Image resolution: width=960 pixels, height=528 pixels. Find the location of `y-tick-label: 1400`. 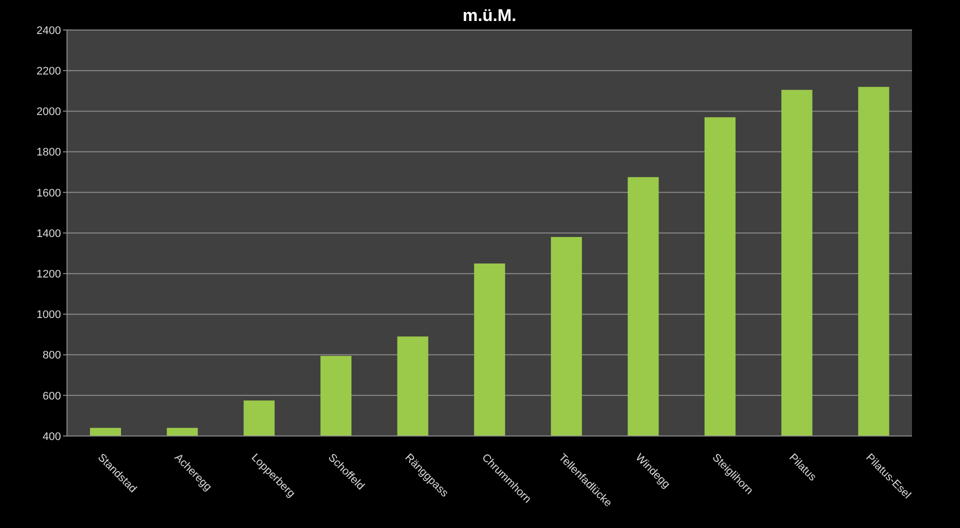

y-tick-label: 1400 is located at coordinates (48, 234).